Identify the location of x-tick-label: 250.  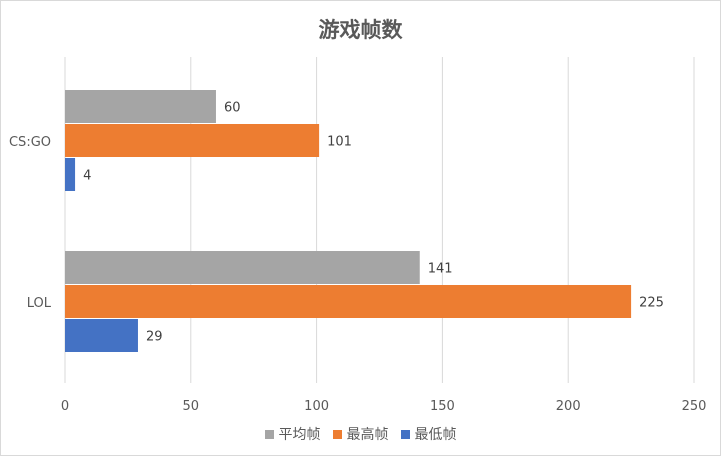
(694, 406).